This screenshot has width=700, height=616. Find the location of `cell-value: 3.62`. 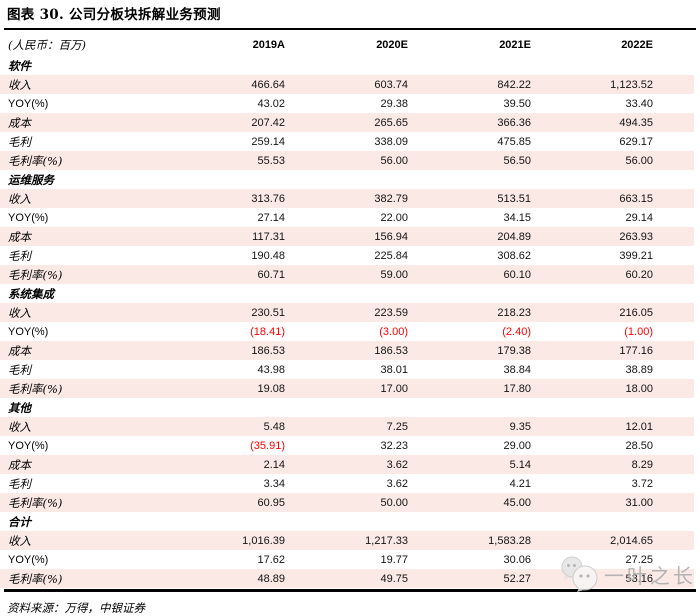

cell-value: 3.62 is located at coordinates (397, 483).